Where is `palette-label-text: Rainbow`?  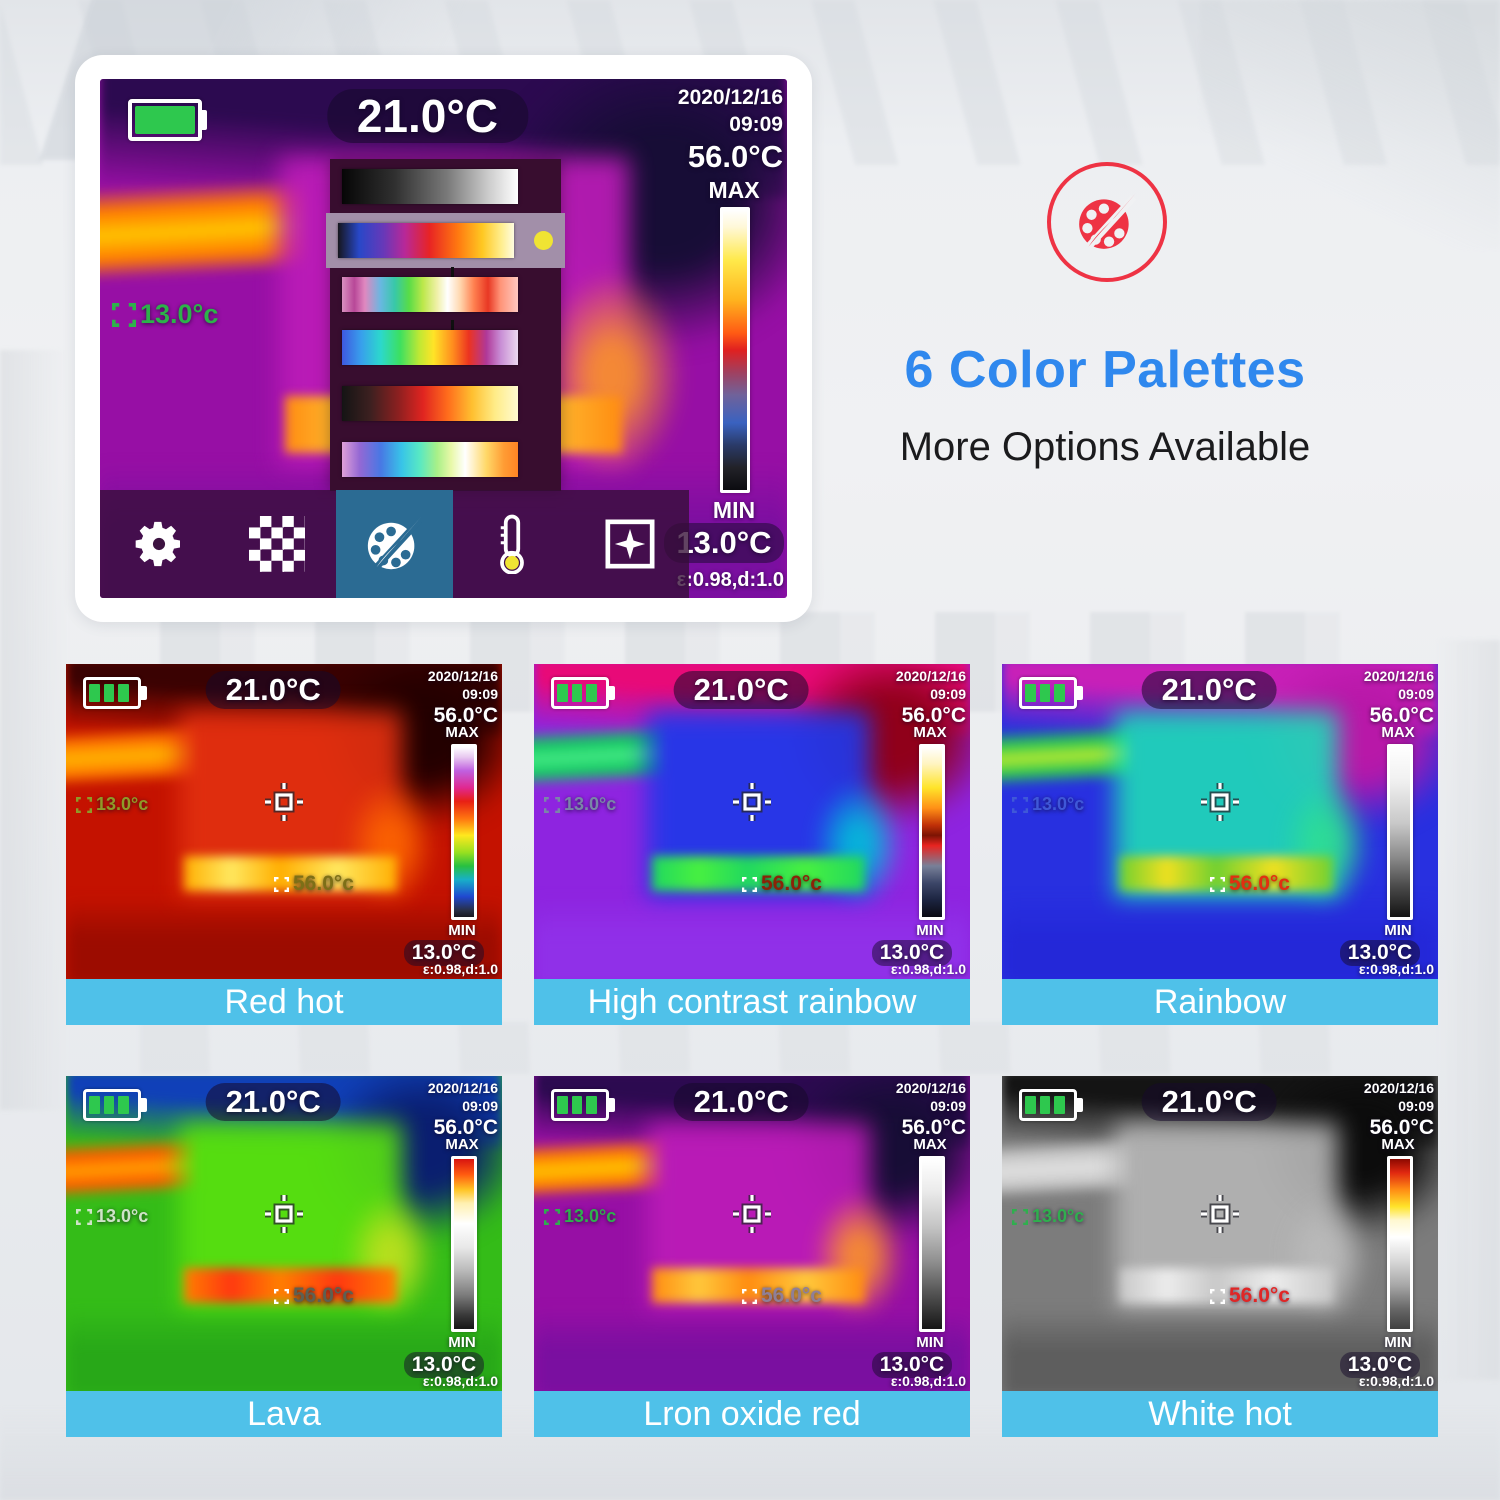
palette-label-text: Rainbow is located at coordinates (1220, 1001).